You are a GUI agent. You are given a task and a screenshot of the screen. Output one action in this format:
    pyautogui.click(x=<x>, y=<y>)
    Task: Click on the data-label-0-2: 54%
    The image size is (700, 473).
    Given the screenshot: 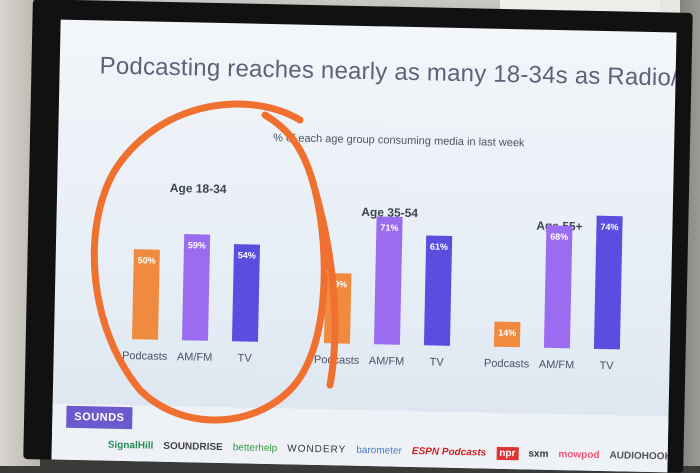 What is the action you would take?
    pyautogui.click(x=247, y=255)
    